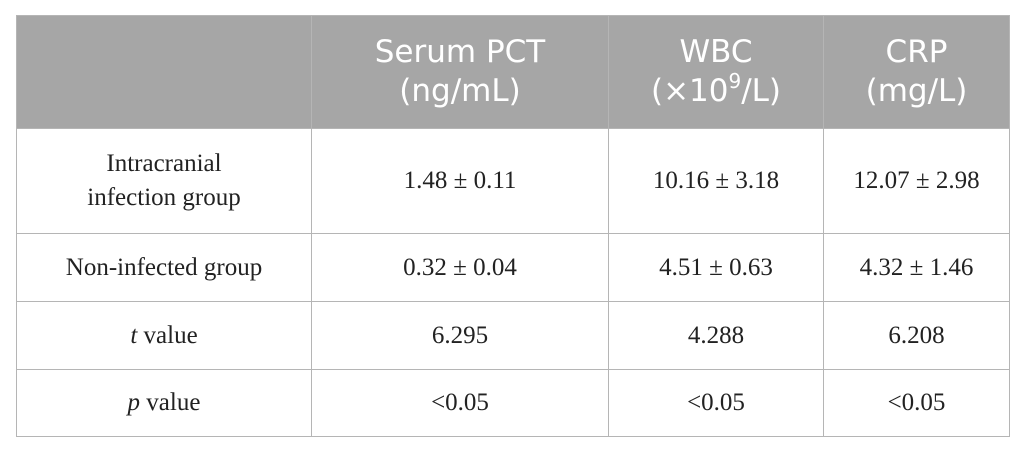 This screenshot has height=453, width=1025. What do you see at coordinates (716, 267) in the screenshot?
I see `cell-wbc: 4.51 ± 0.63` at bounding box center [716, 267].